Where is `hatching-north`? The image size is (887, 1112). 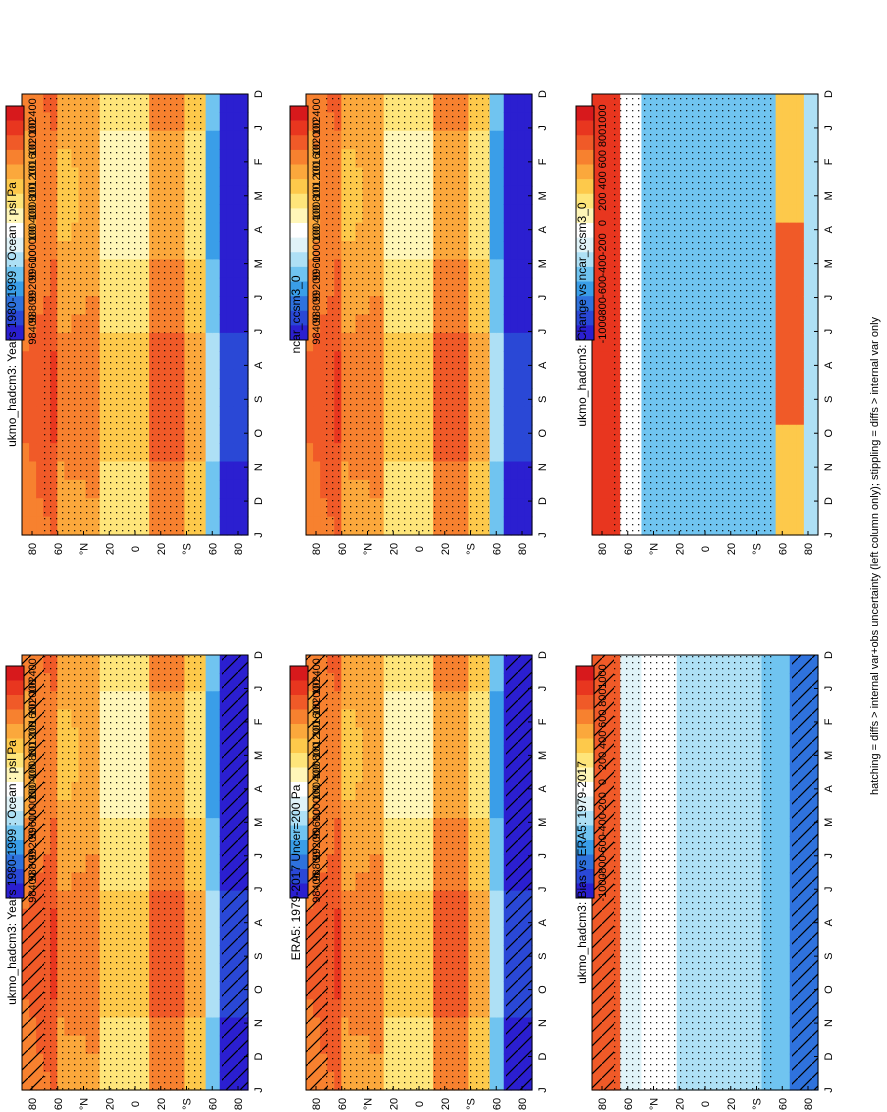 hatching-north is located at coordinates (317, 872).